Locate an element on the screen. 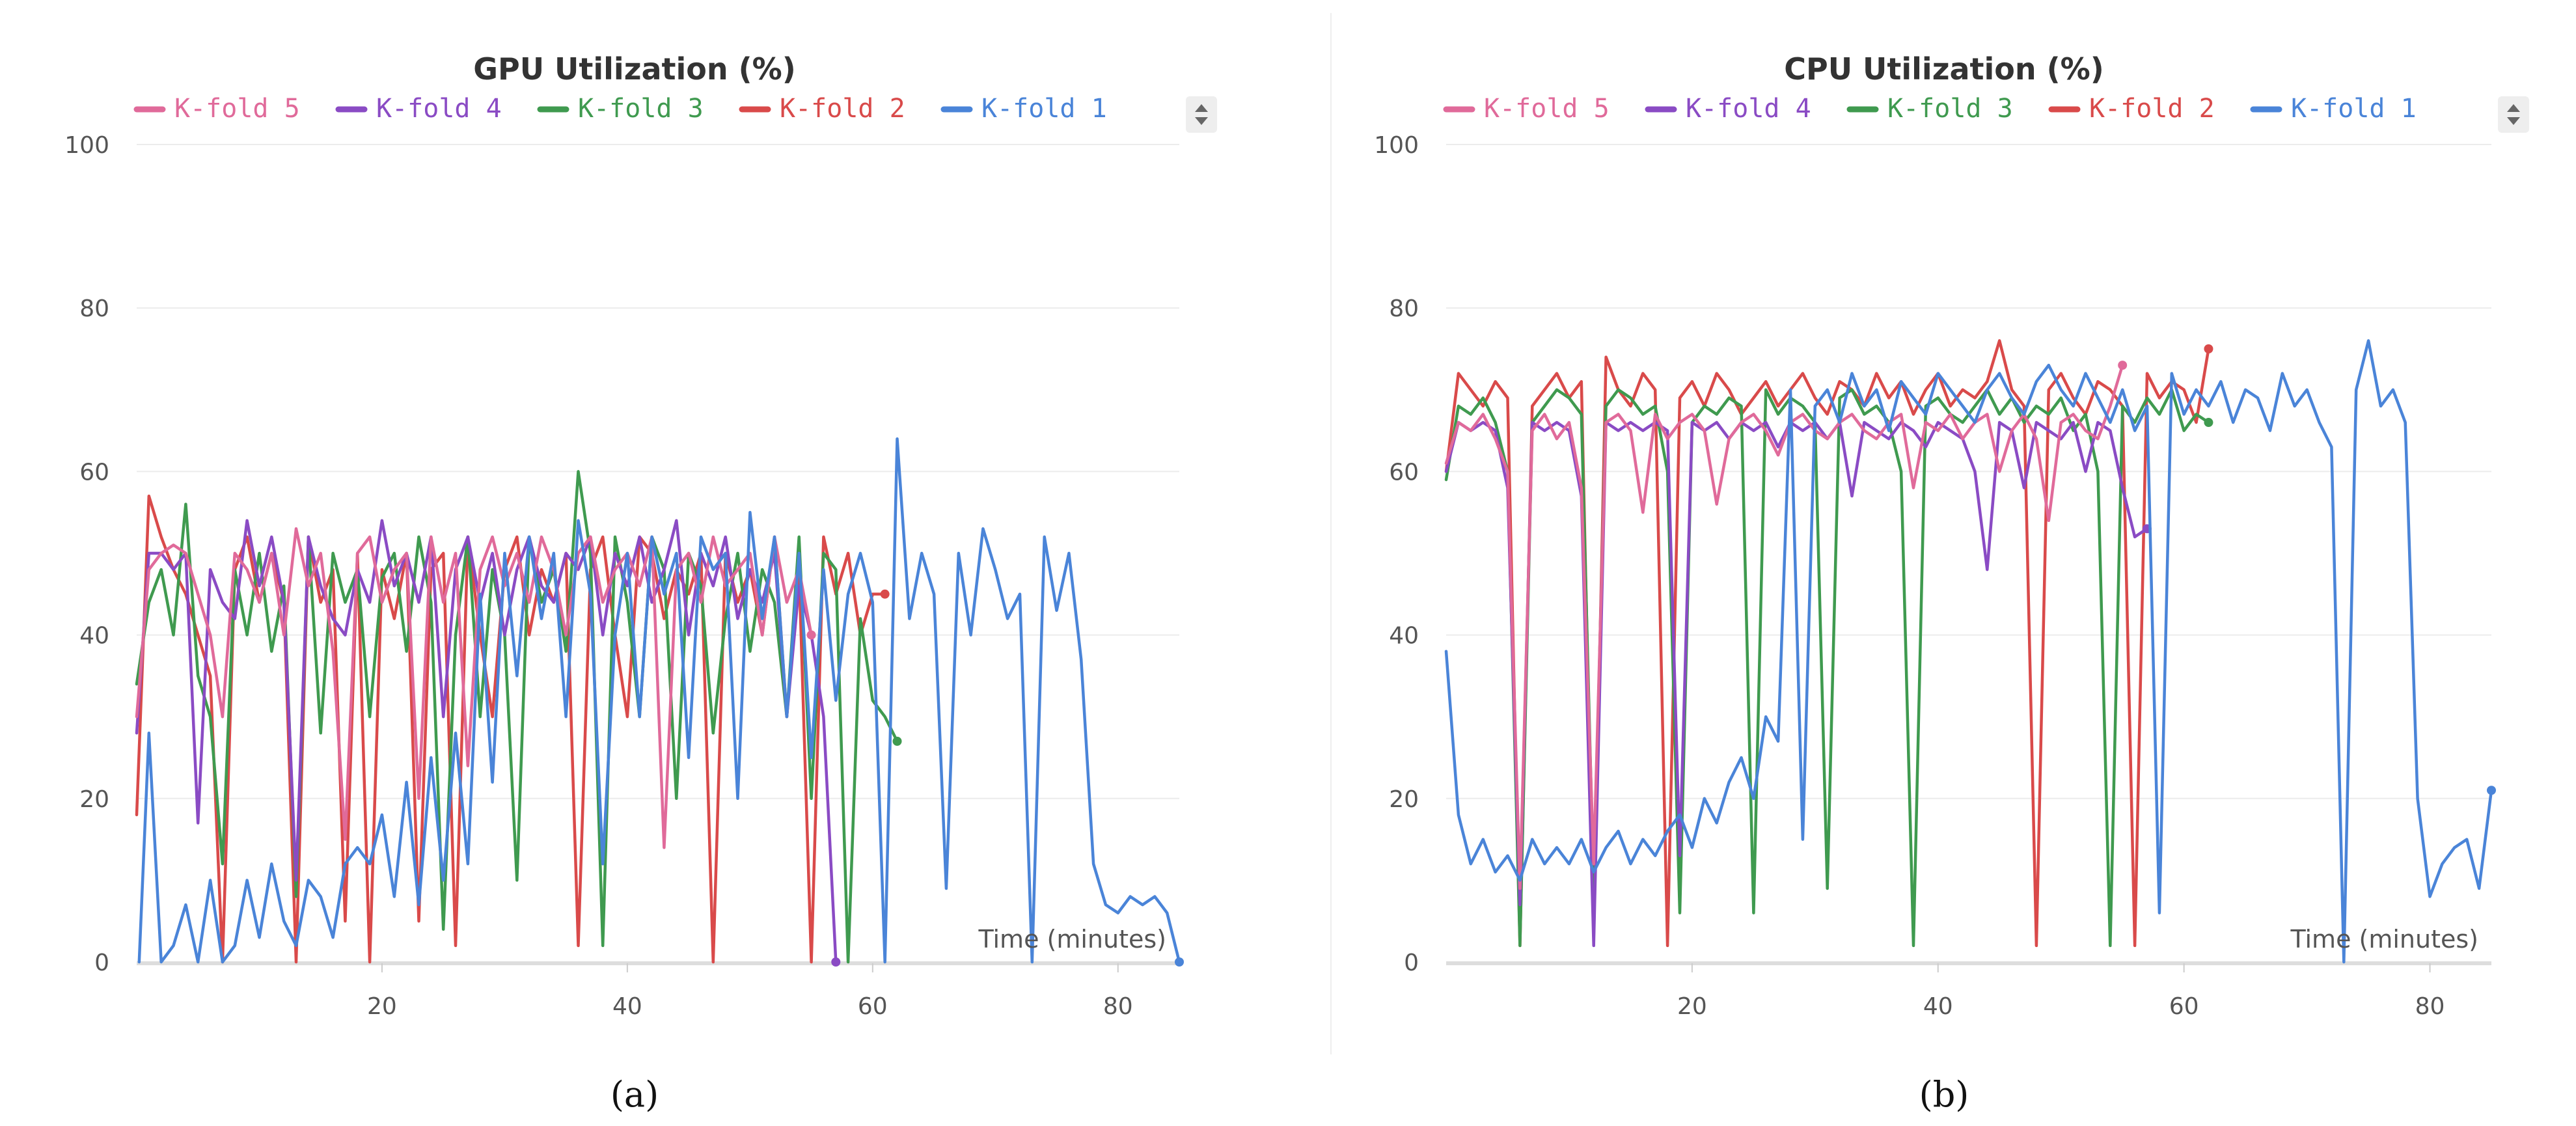 Image resolution: width=2576 pixels, height=1126 pixels. gpu-chart-title: GPU Utilization (%) is located at coordinates (634, 69).